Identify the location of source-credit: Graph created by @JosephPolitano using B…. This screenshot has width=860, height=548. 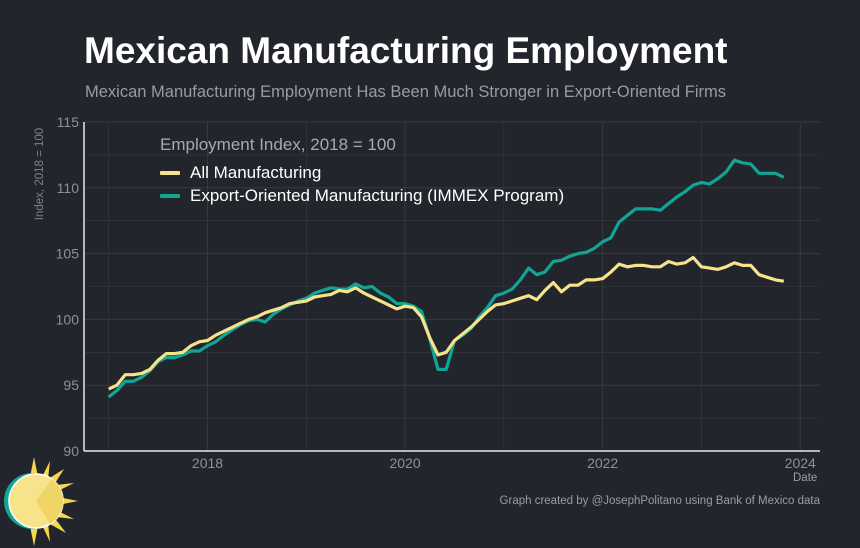
(659, 501).